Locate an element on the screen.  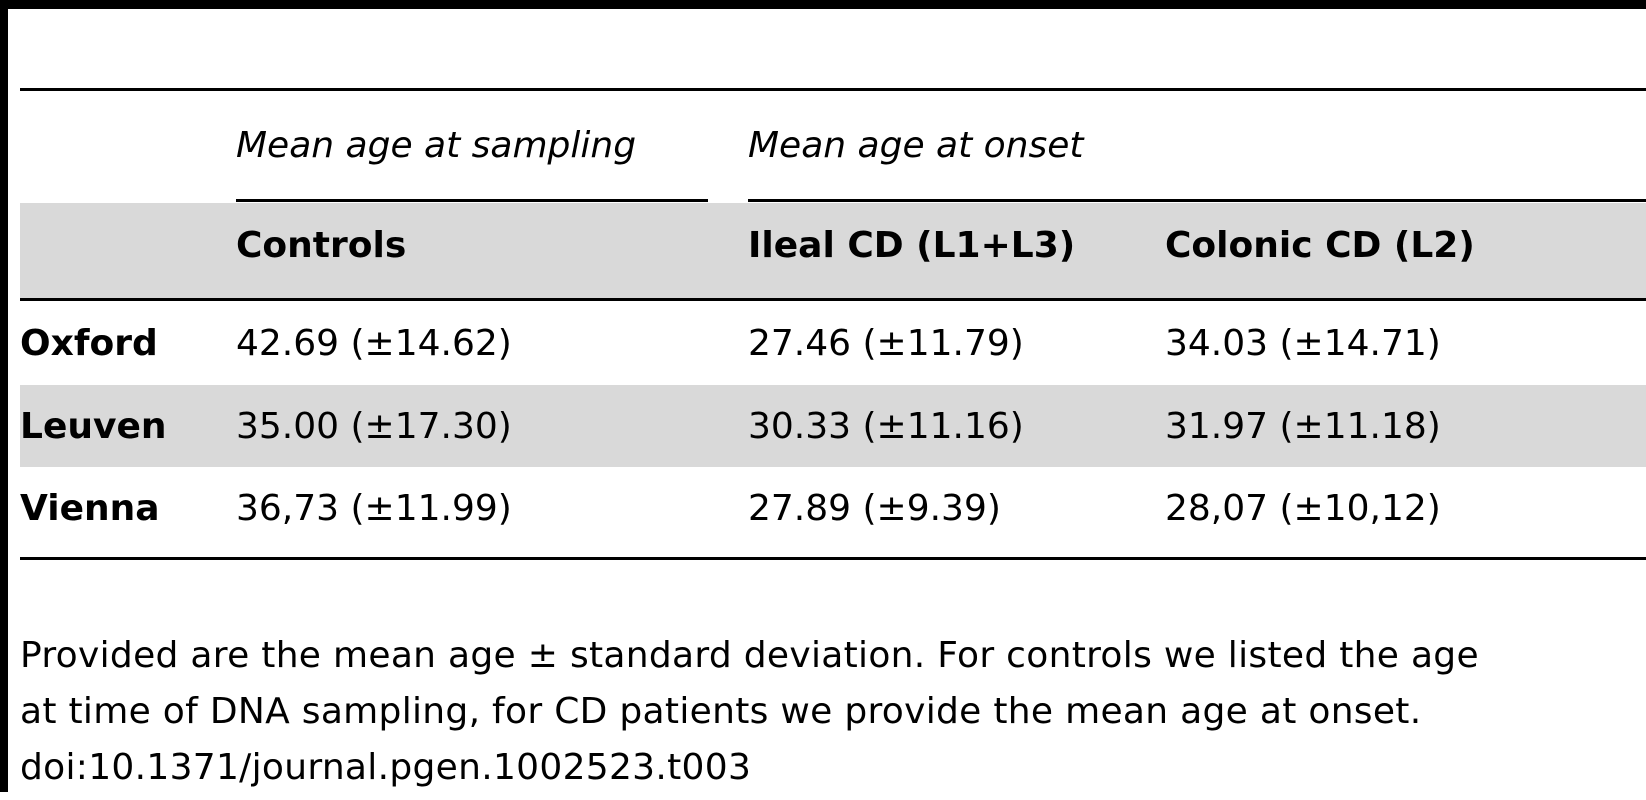
column-header-band is located at coordinates (833, 251).